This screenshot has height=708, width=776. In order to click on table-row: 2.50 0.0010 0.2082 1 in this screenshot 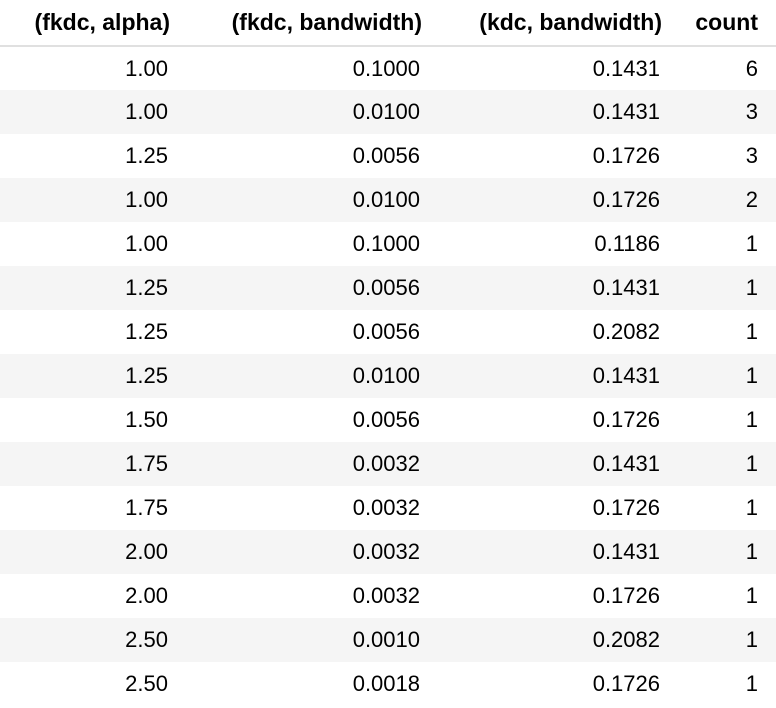, I will do `click(388, 640)`.